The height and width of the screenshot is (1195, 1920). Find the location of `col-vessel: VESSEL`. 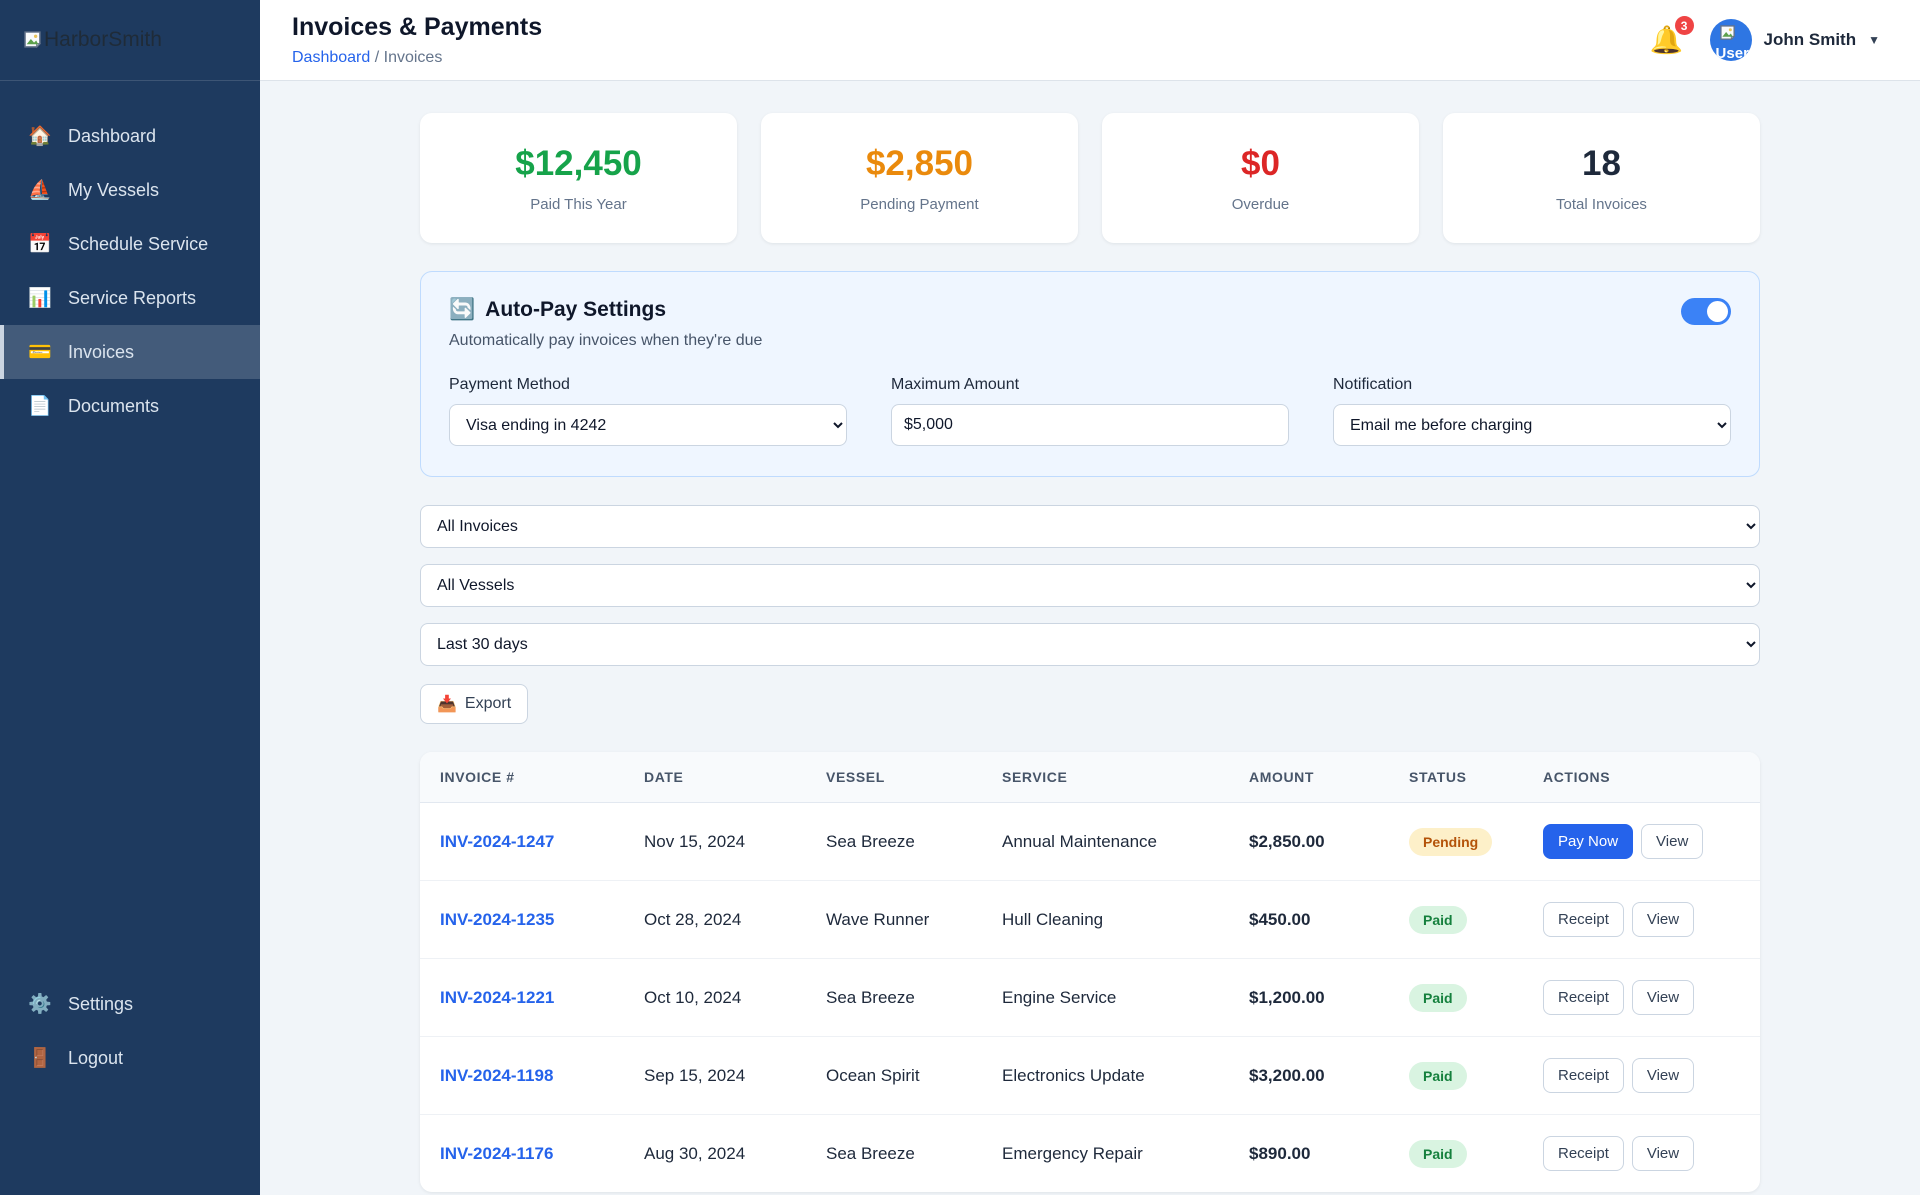

col-vessel: VESSEL is located at coordinates (855, 777).